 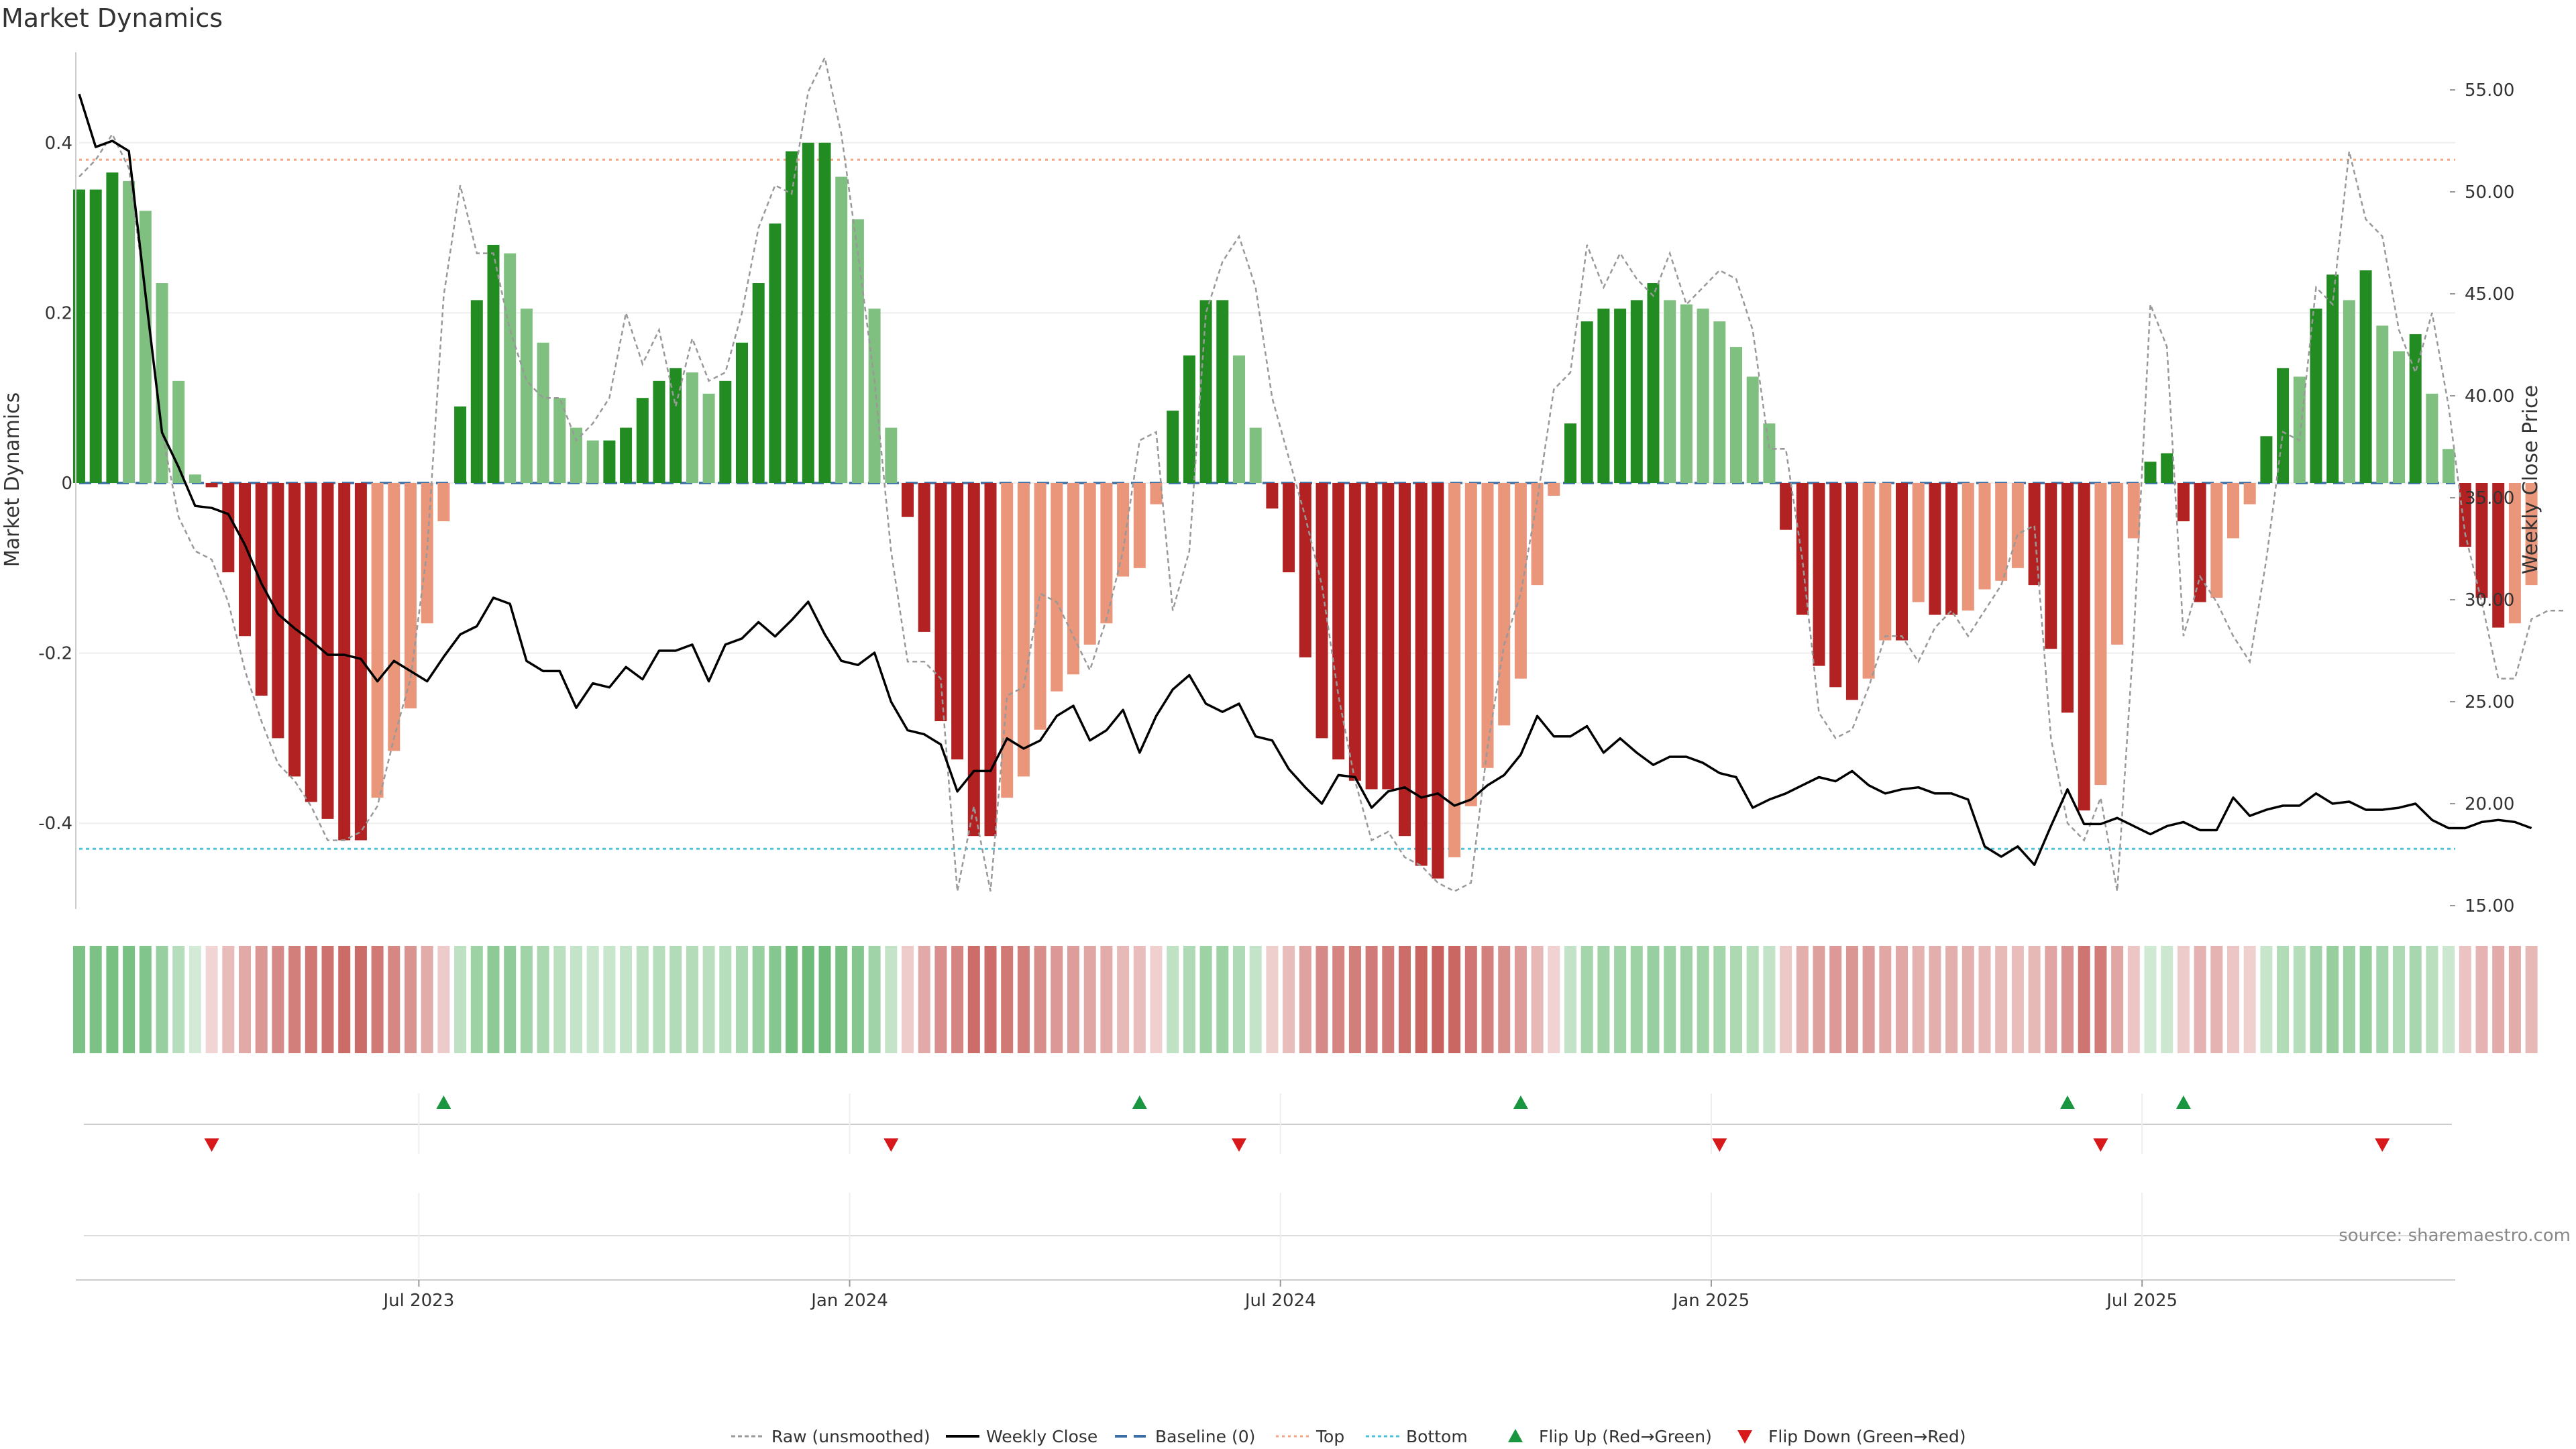 What do you see at coordinates (2489, 804) in the screenshot?
I see `right-tick-label: 20.00` at bounding box center [2489, 804].